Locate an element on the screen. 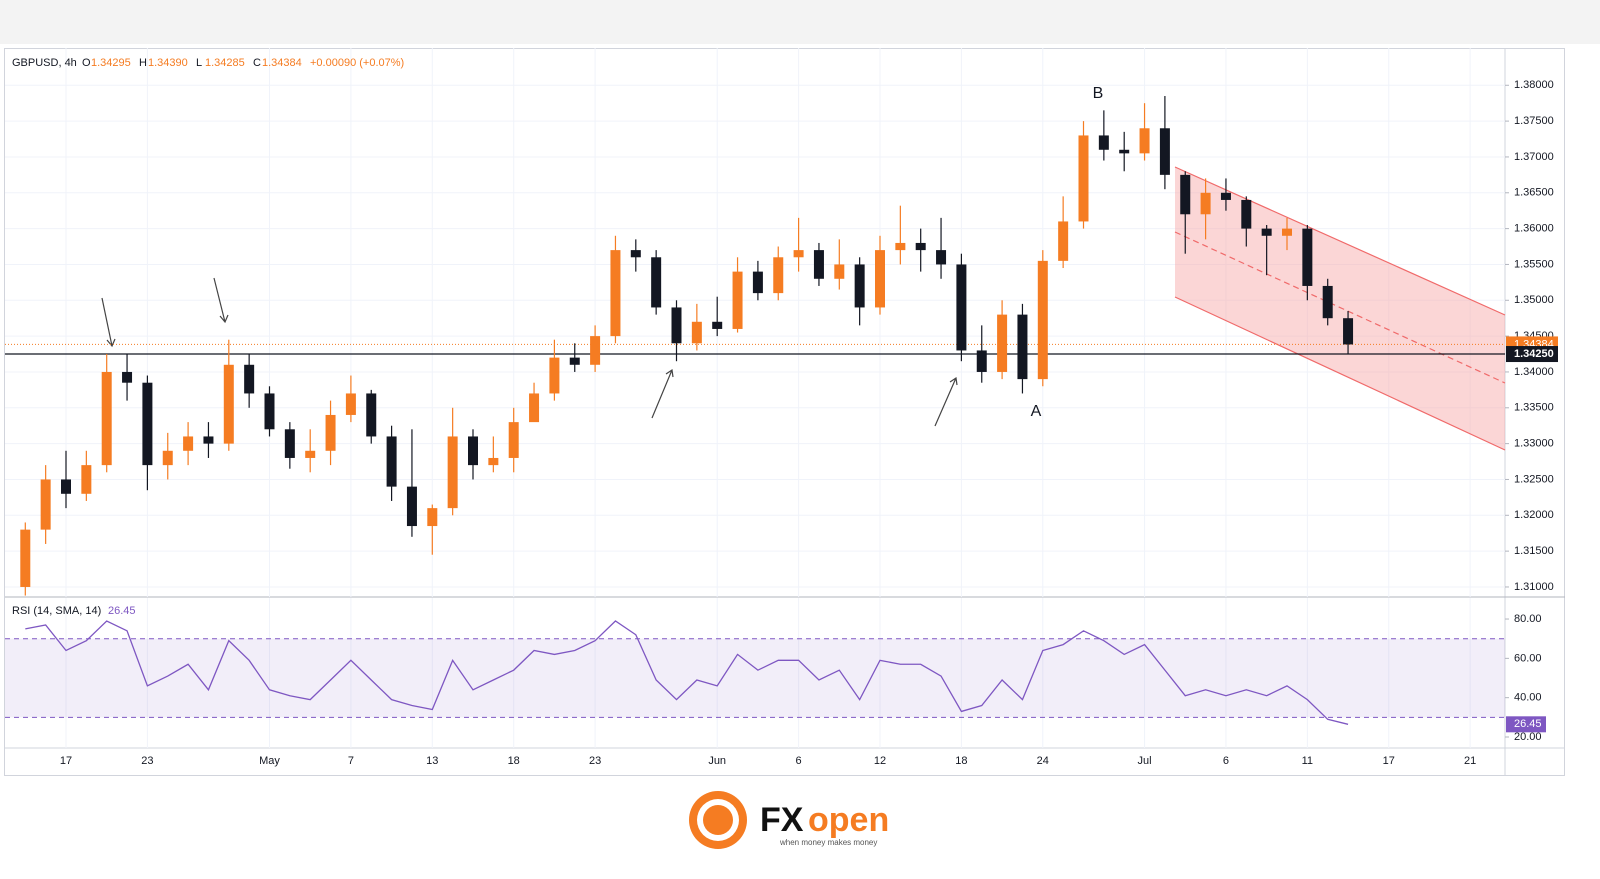  ohlc-name: O is located at coordinates (86, 63).